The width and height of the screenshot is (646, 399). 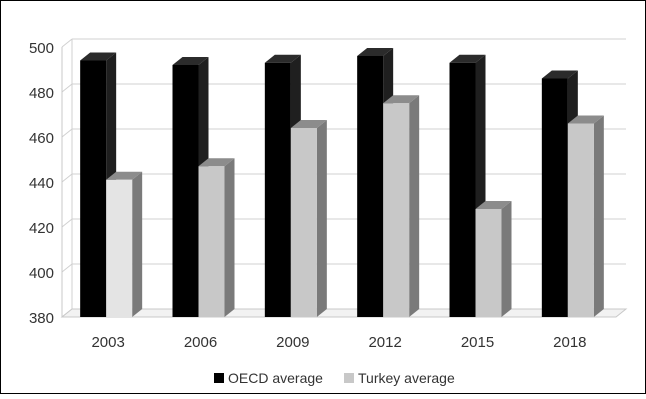 I want to click on bar-turkey-average-2003, so click(x=124, y=244).